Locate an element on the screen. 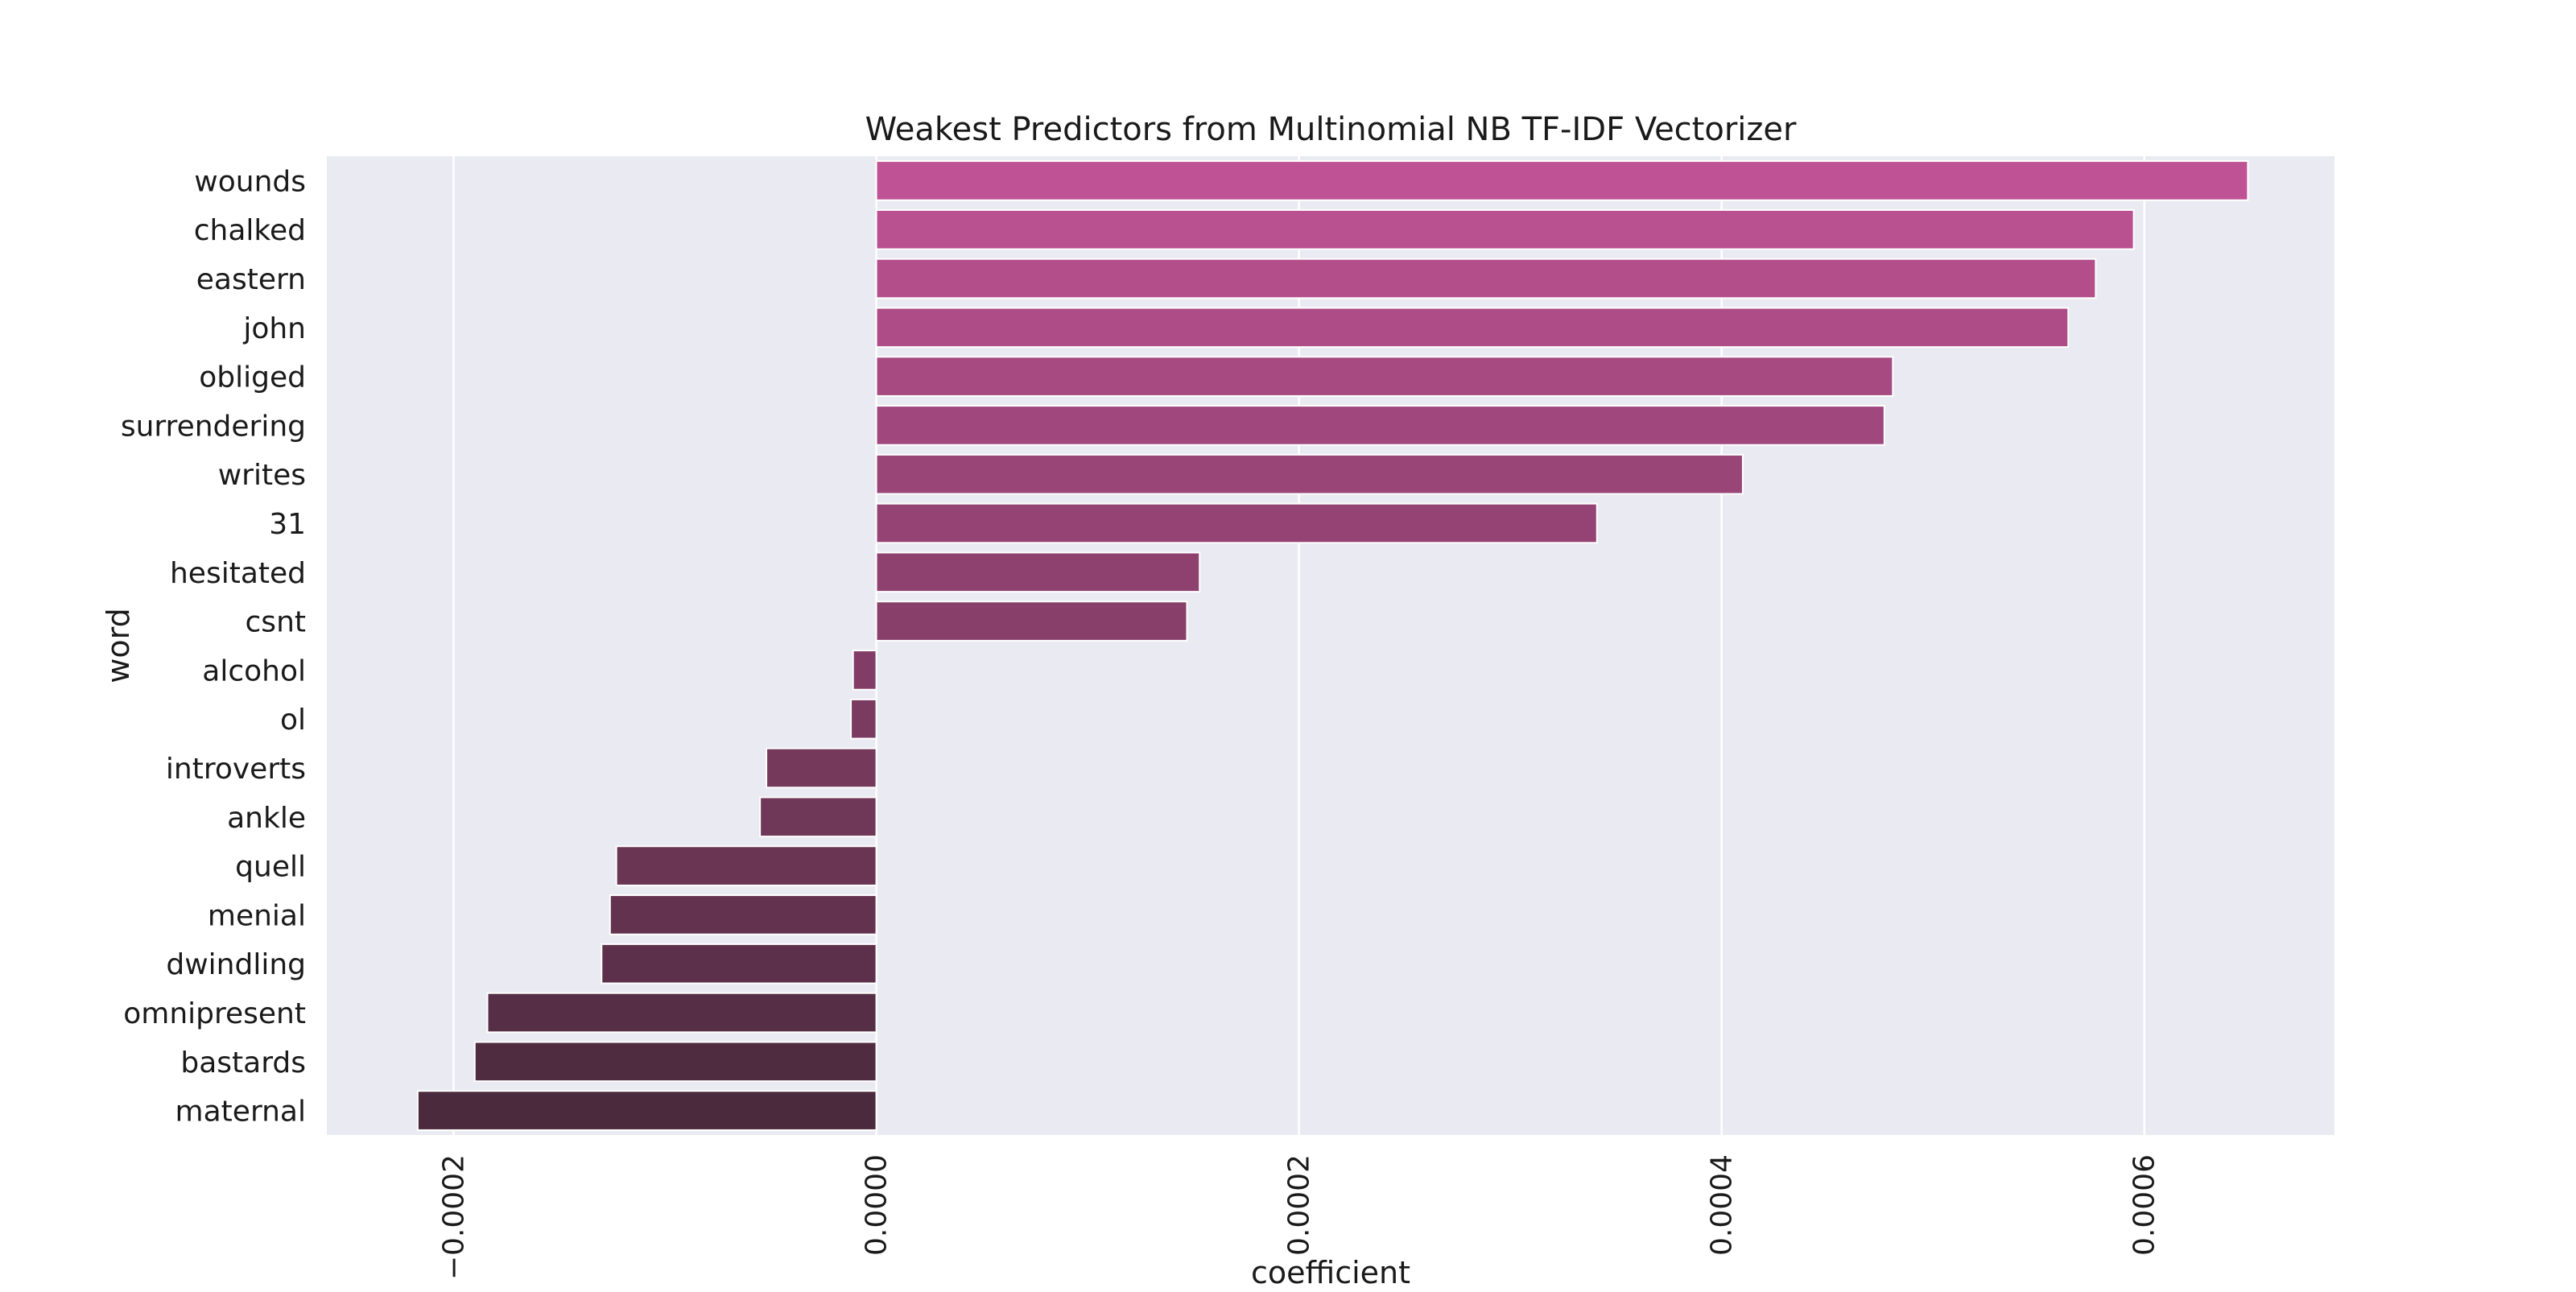 Image resolution: width=2576 pixels, height=1292 pixels. y-tick-label: ankle is located at coordinates (266, 818).